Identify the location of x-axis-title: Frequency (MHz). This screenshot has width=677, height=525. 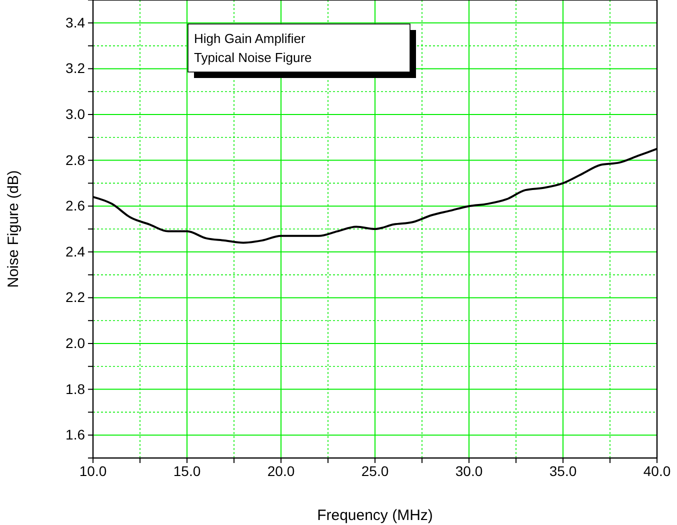
(375, 515).